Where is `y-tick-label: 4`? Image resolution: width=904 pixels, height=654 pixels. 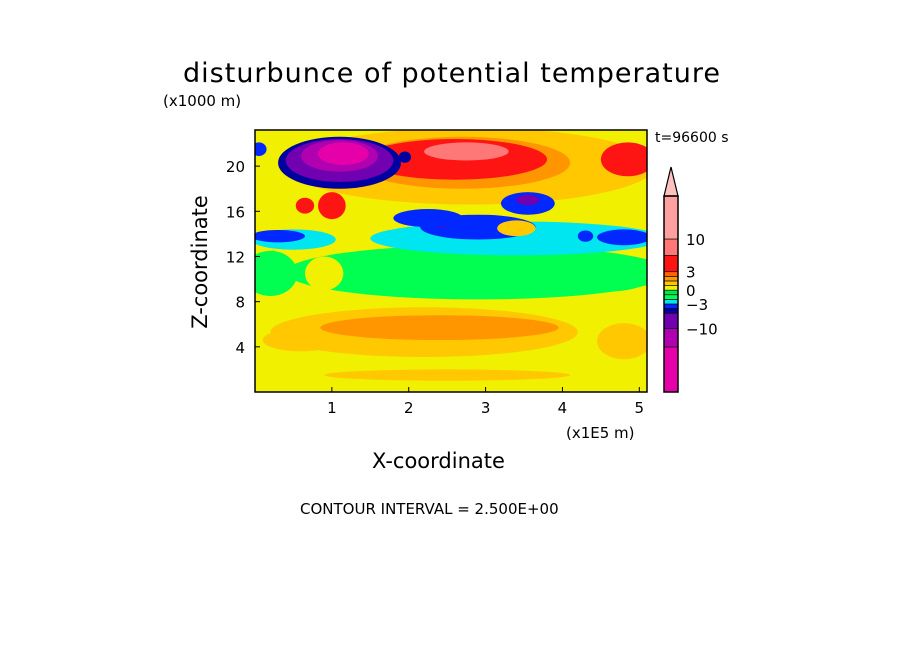
y-tick-label: 4 is located at coordinates (240, 348).